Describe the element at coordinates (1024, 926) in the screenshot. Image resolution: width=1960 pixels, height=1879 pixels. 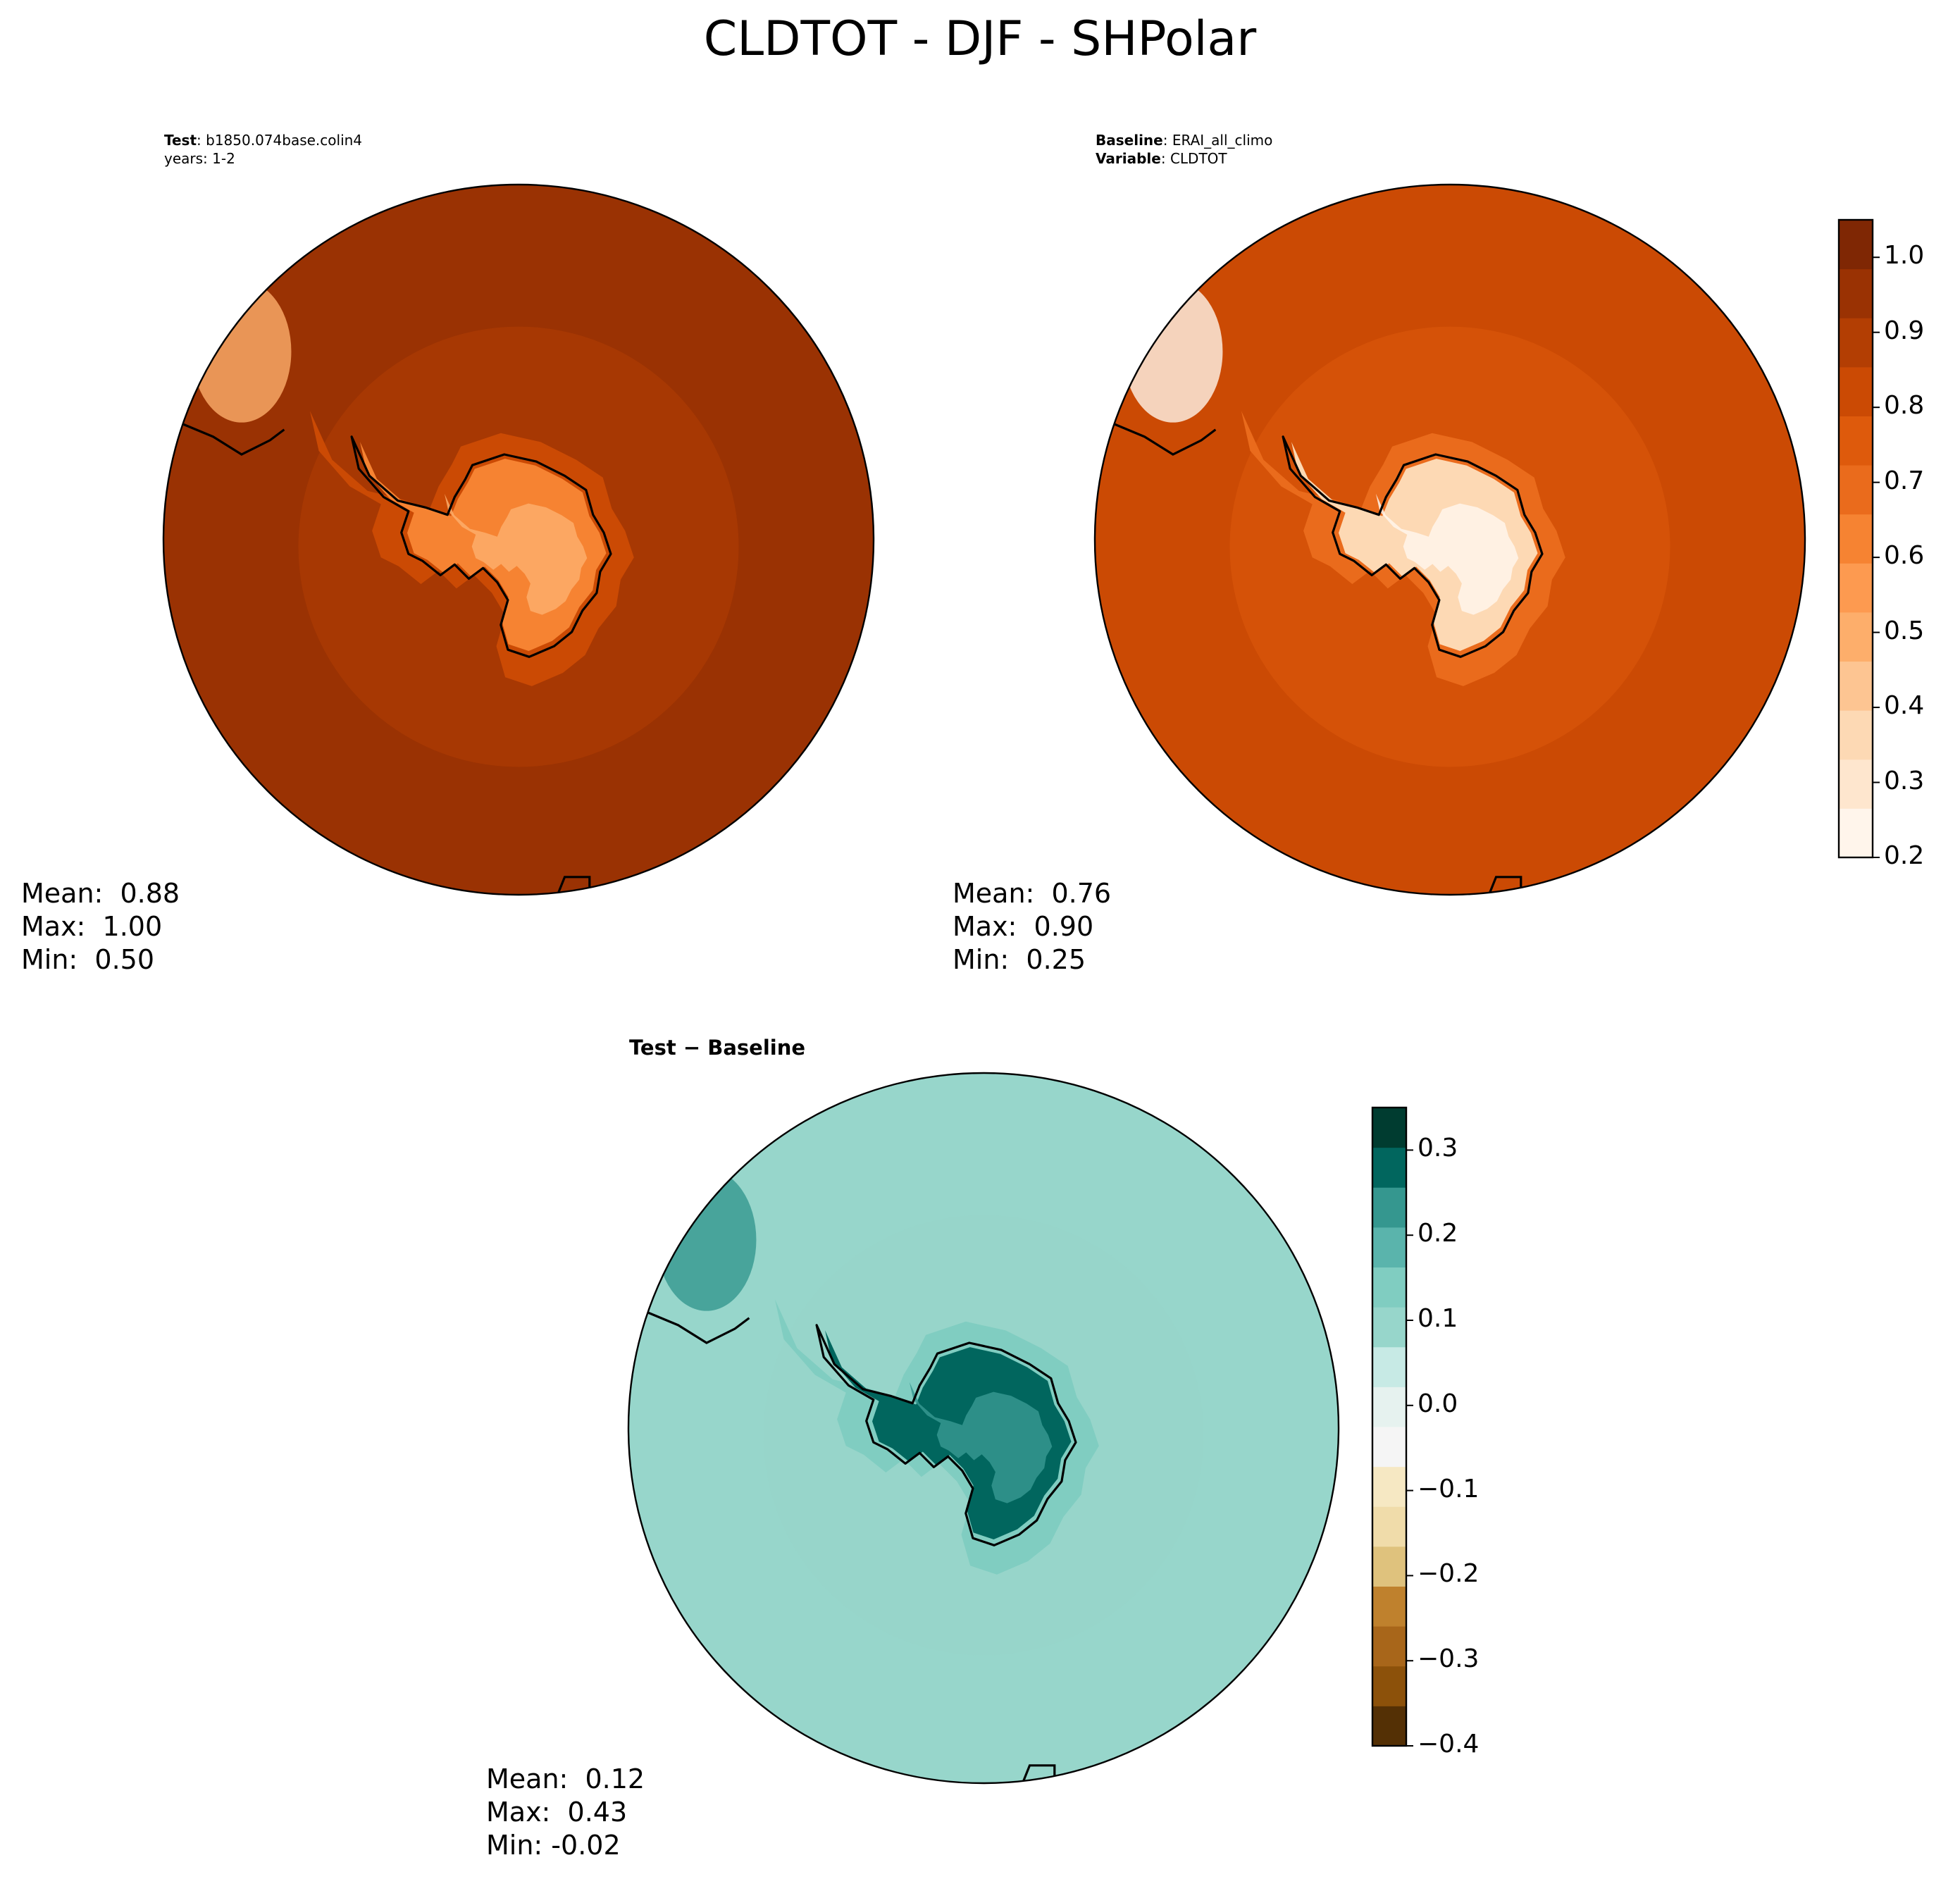
I see `baseline-max: Max: 0.90` at that location.